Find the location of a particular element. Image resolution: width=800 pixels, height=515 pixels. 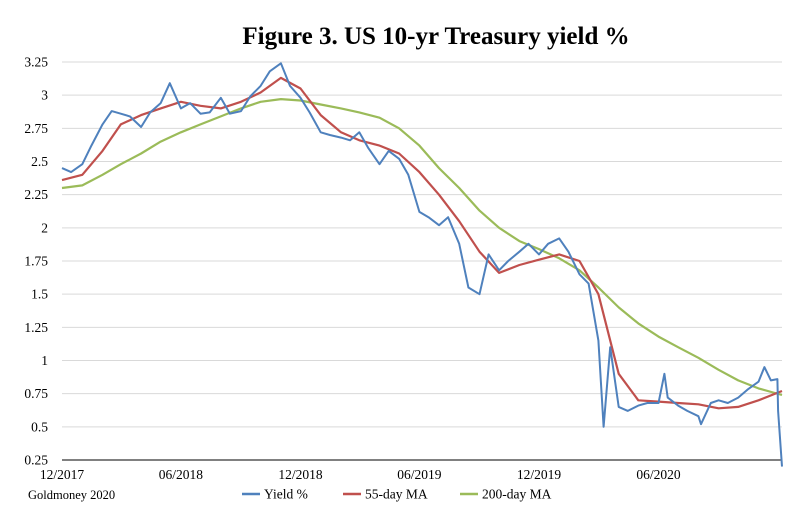

chart-title: Figure 3. US 10-yr Treasury yield % is located at coordinates (435, 36).